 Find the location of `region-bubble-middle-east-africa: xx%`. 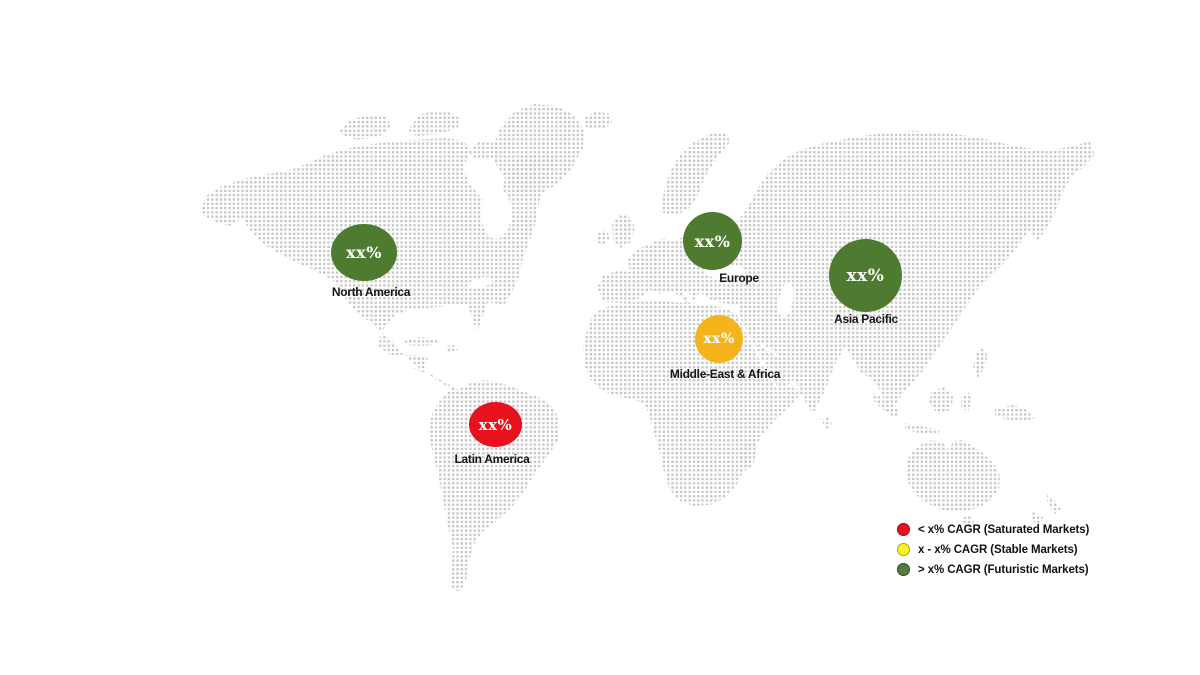

region-bubble-middle-east-africa: xx% is located at coordinates (719, 339).